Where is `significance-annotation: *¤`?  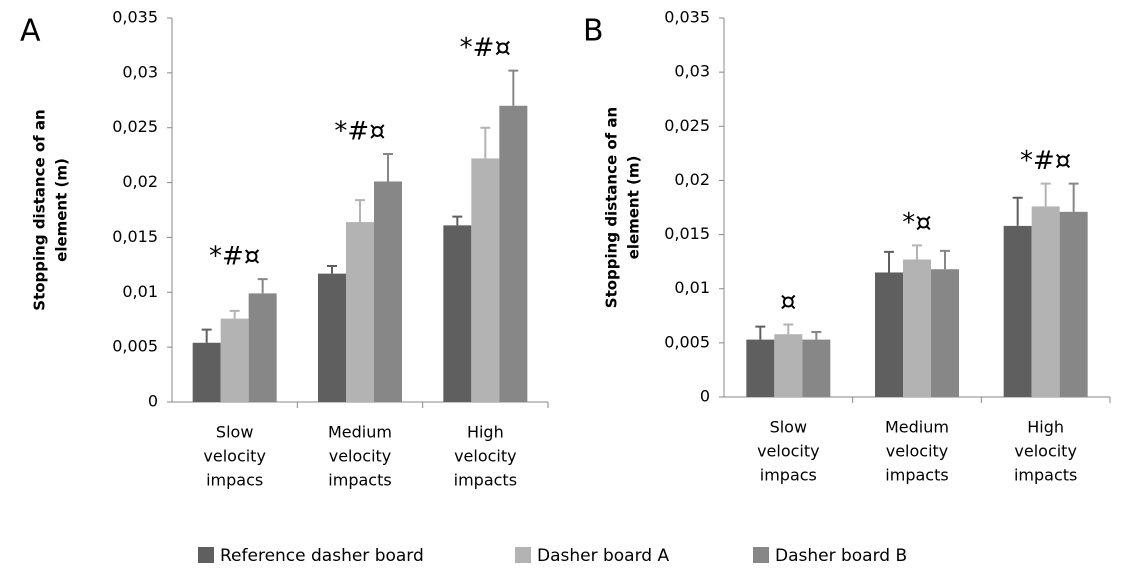
significance-annotation: *¤ is located at coordinates (917, 223).